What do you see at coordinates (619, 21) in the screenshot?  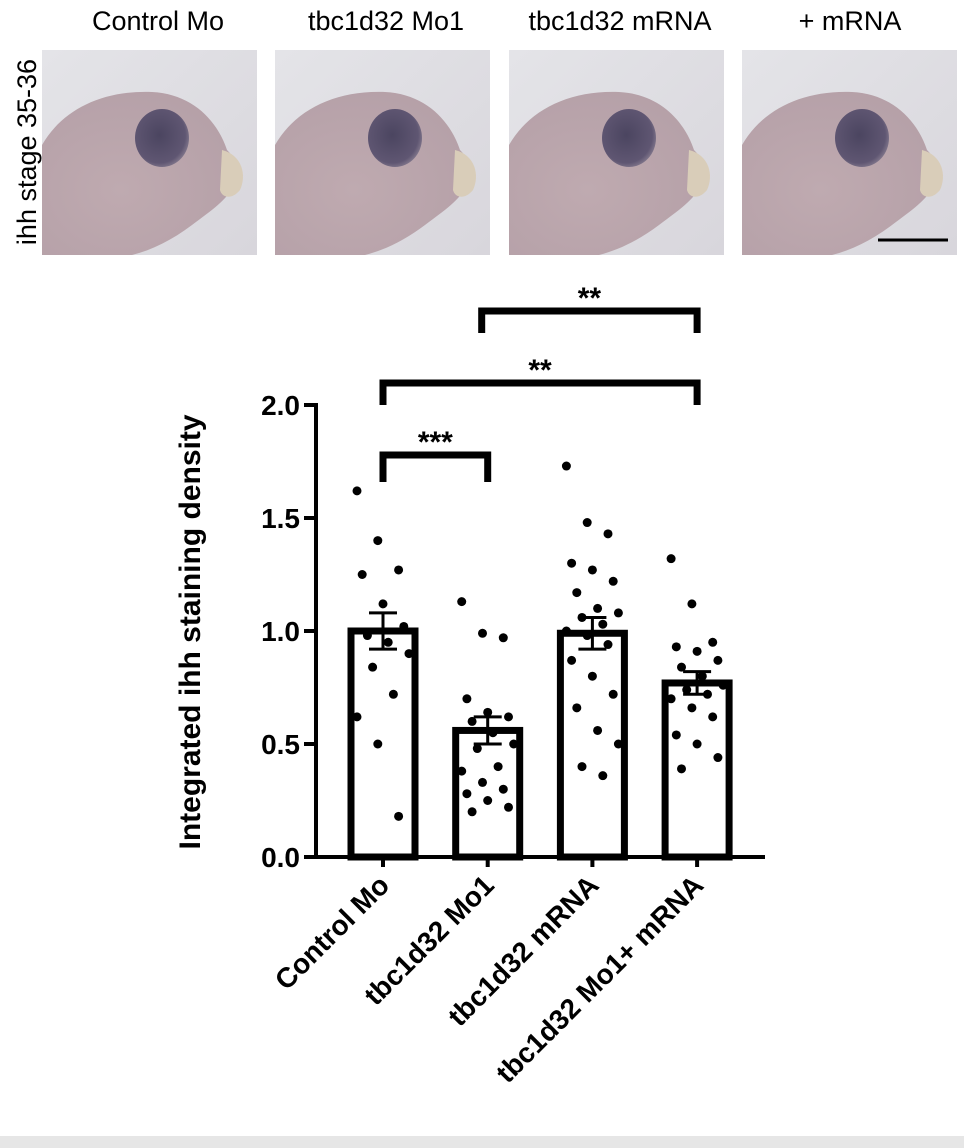 I see `photo-label: tbc1d32 mRNA` at bounding box center [619, 21].